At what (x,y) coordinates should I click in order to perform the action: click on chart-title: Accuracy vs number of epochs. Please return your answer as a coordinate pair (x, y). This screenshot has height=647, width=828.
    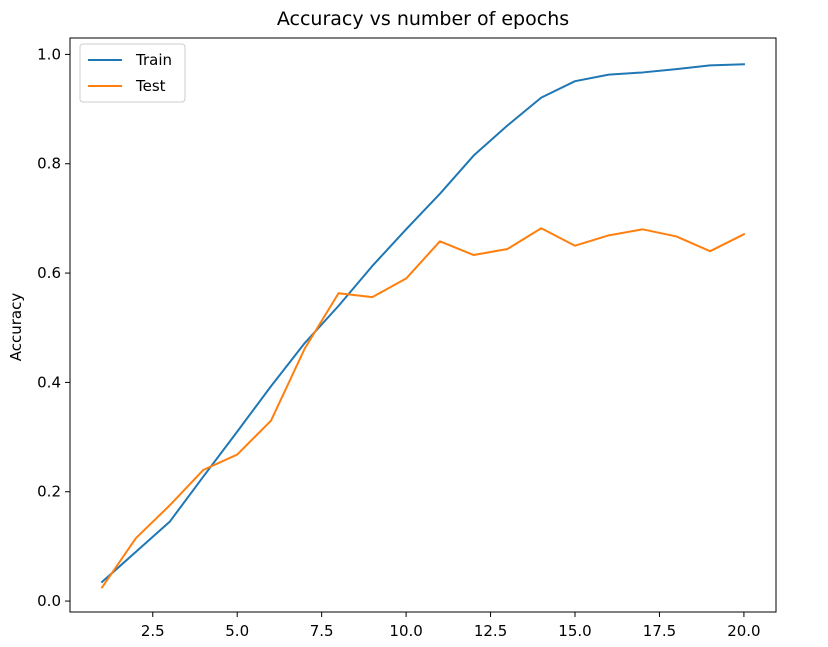
    Looking at the image, I should click on (423, 19).